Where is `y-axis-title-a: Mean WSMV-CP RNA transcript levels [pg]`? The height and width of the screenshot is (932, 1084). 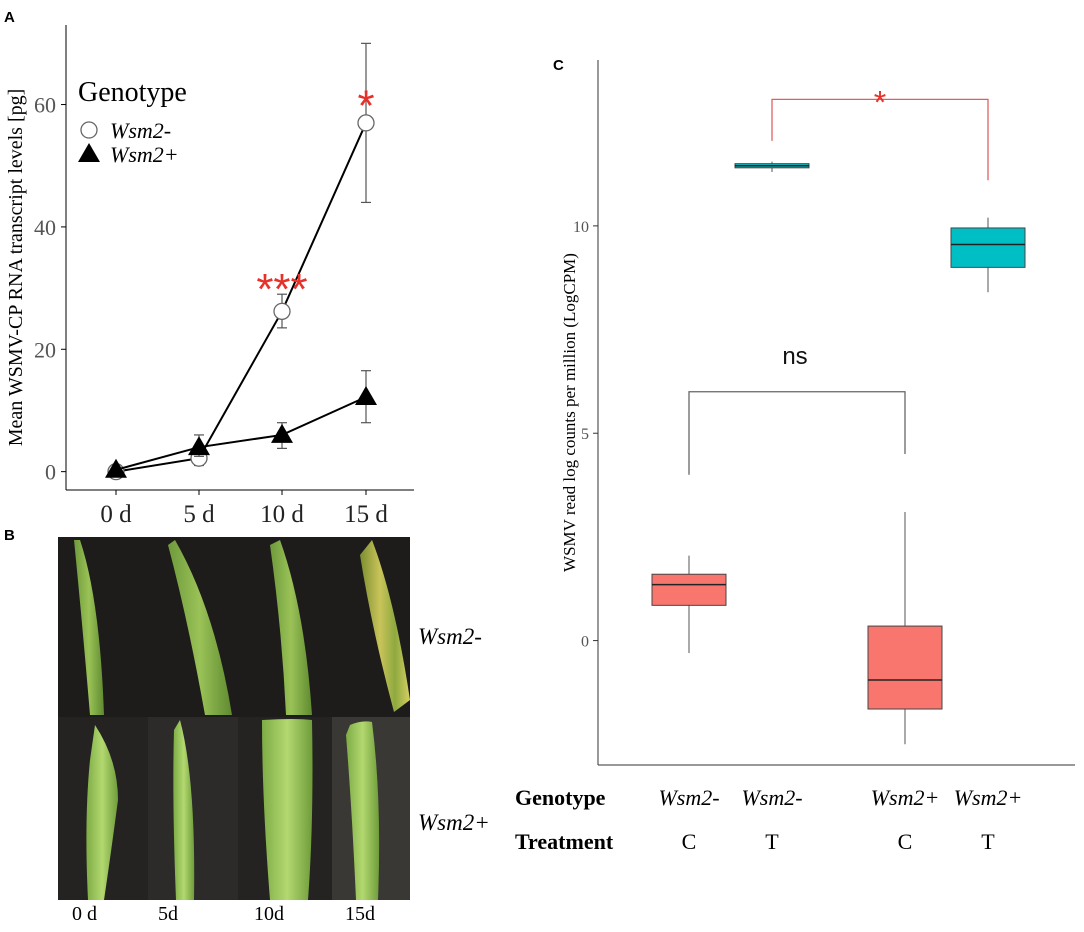
y-axis-title-a: Mean WSMV-CP RNA transcript levels [pg] is located at coordinates (16, 268).